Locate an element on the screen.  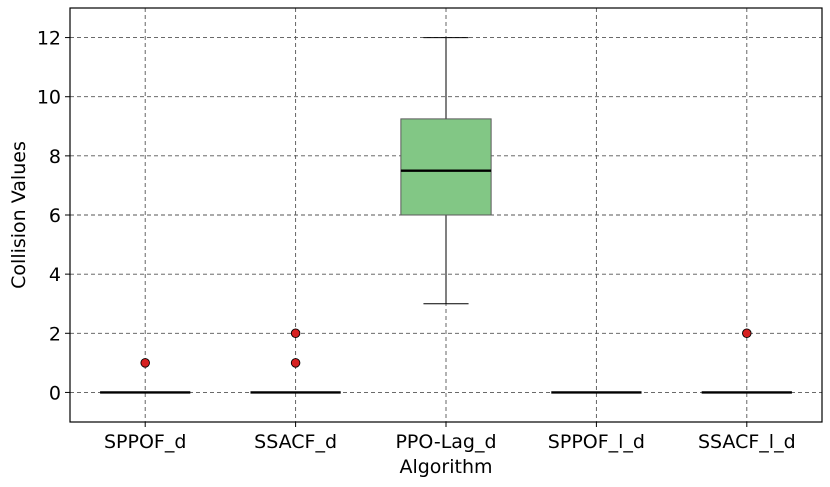
y-tick-label: 6 is located at coordinates (55, 216).